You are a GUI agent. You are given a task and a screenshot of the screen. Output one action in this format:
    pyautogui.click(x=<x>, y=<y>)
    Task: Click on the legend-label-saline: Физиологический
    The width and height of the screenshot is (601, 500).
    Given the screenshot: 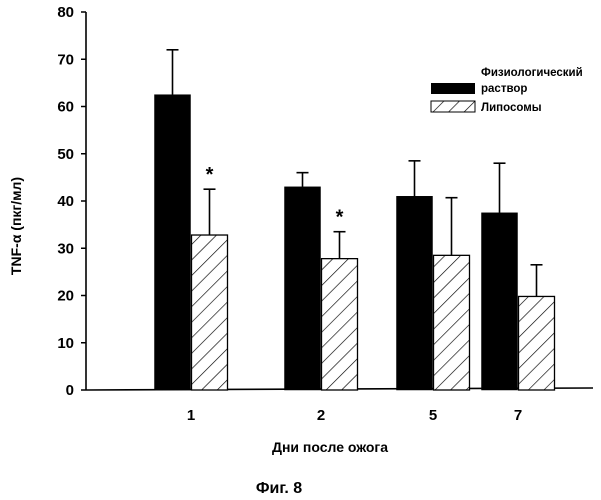 What is the action you would take?
    pyautogui.click(x=532, y=73)
    